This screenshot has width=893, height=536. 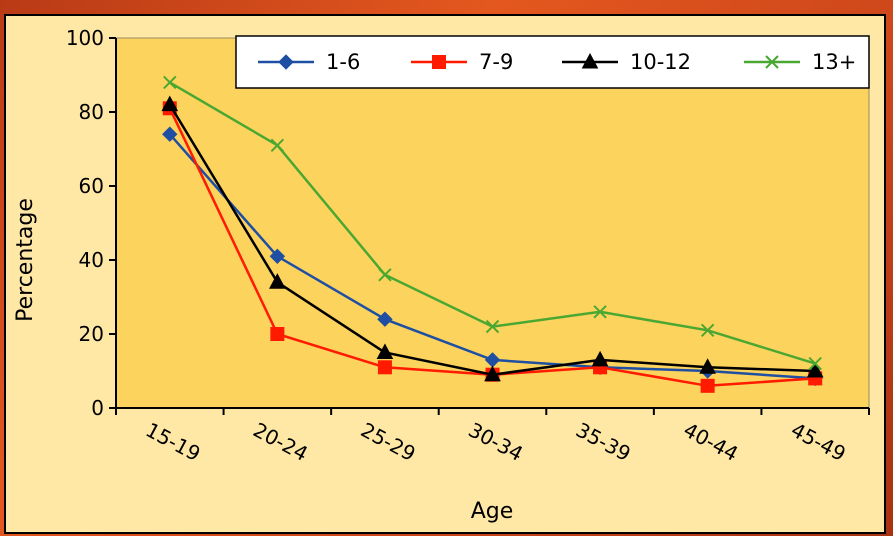 What do you see at coordinates (91, 260) in the screenshot?
I see `y-tick-label: 40` at bounding box center [91, 260].